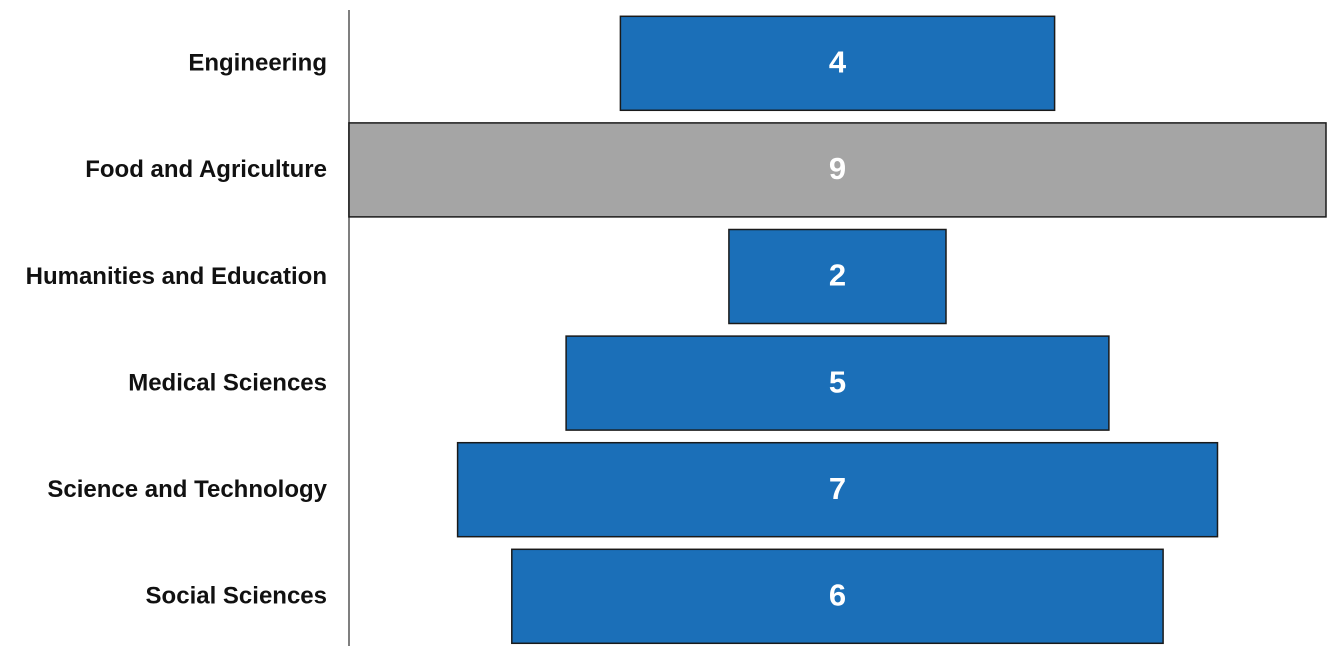 Image resolution: width=1328 pixels, height=646 pixels. I want to click on category-label-humanities-and-education: Humanities and Education, so click(176, 276).